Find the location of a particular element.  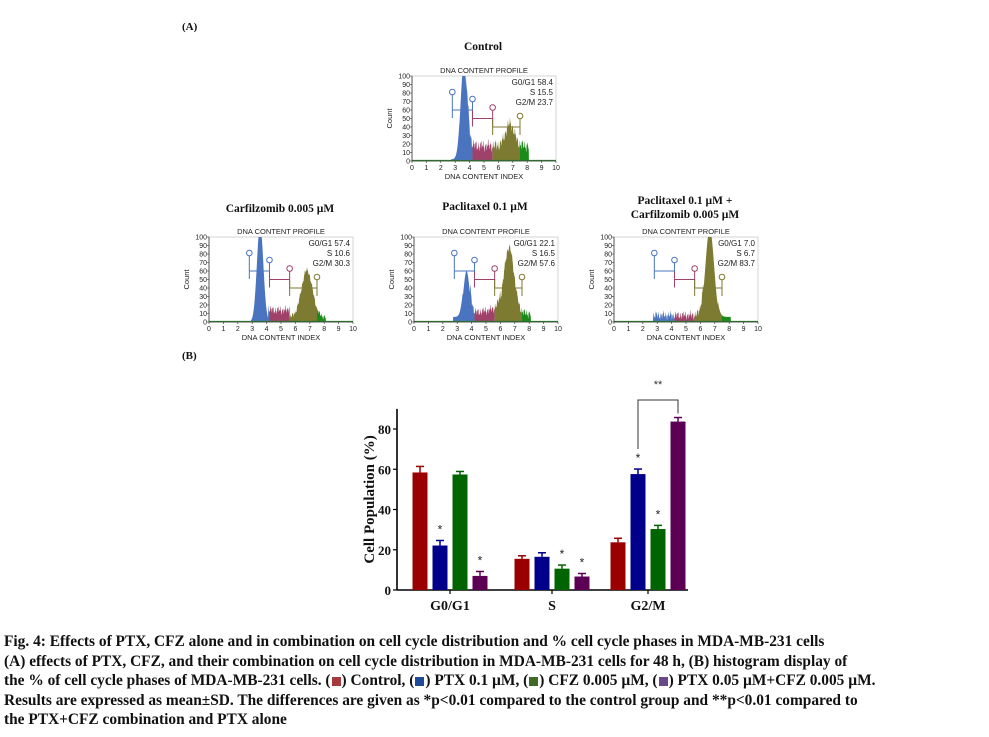

y-tick-label: 10 is located at coordinates (408, 314).